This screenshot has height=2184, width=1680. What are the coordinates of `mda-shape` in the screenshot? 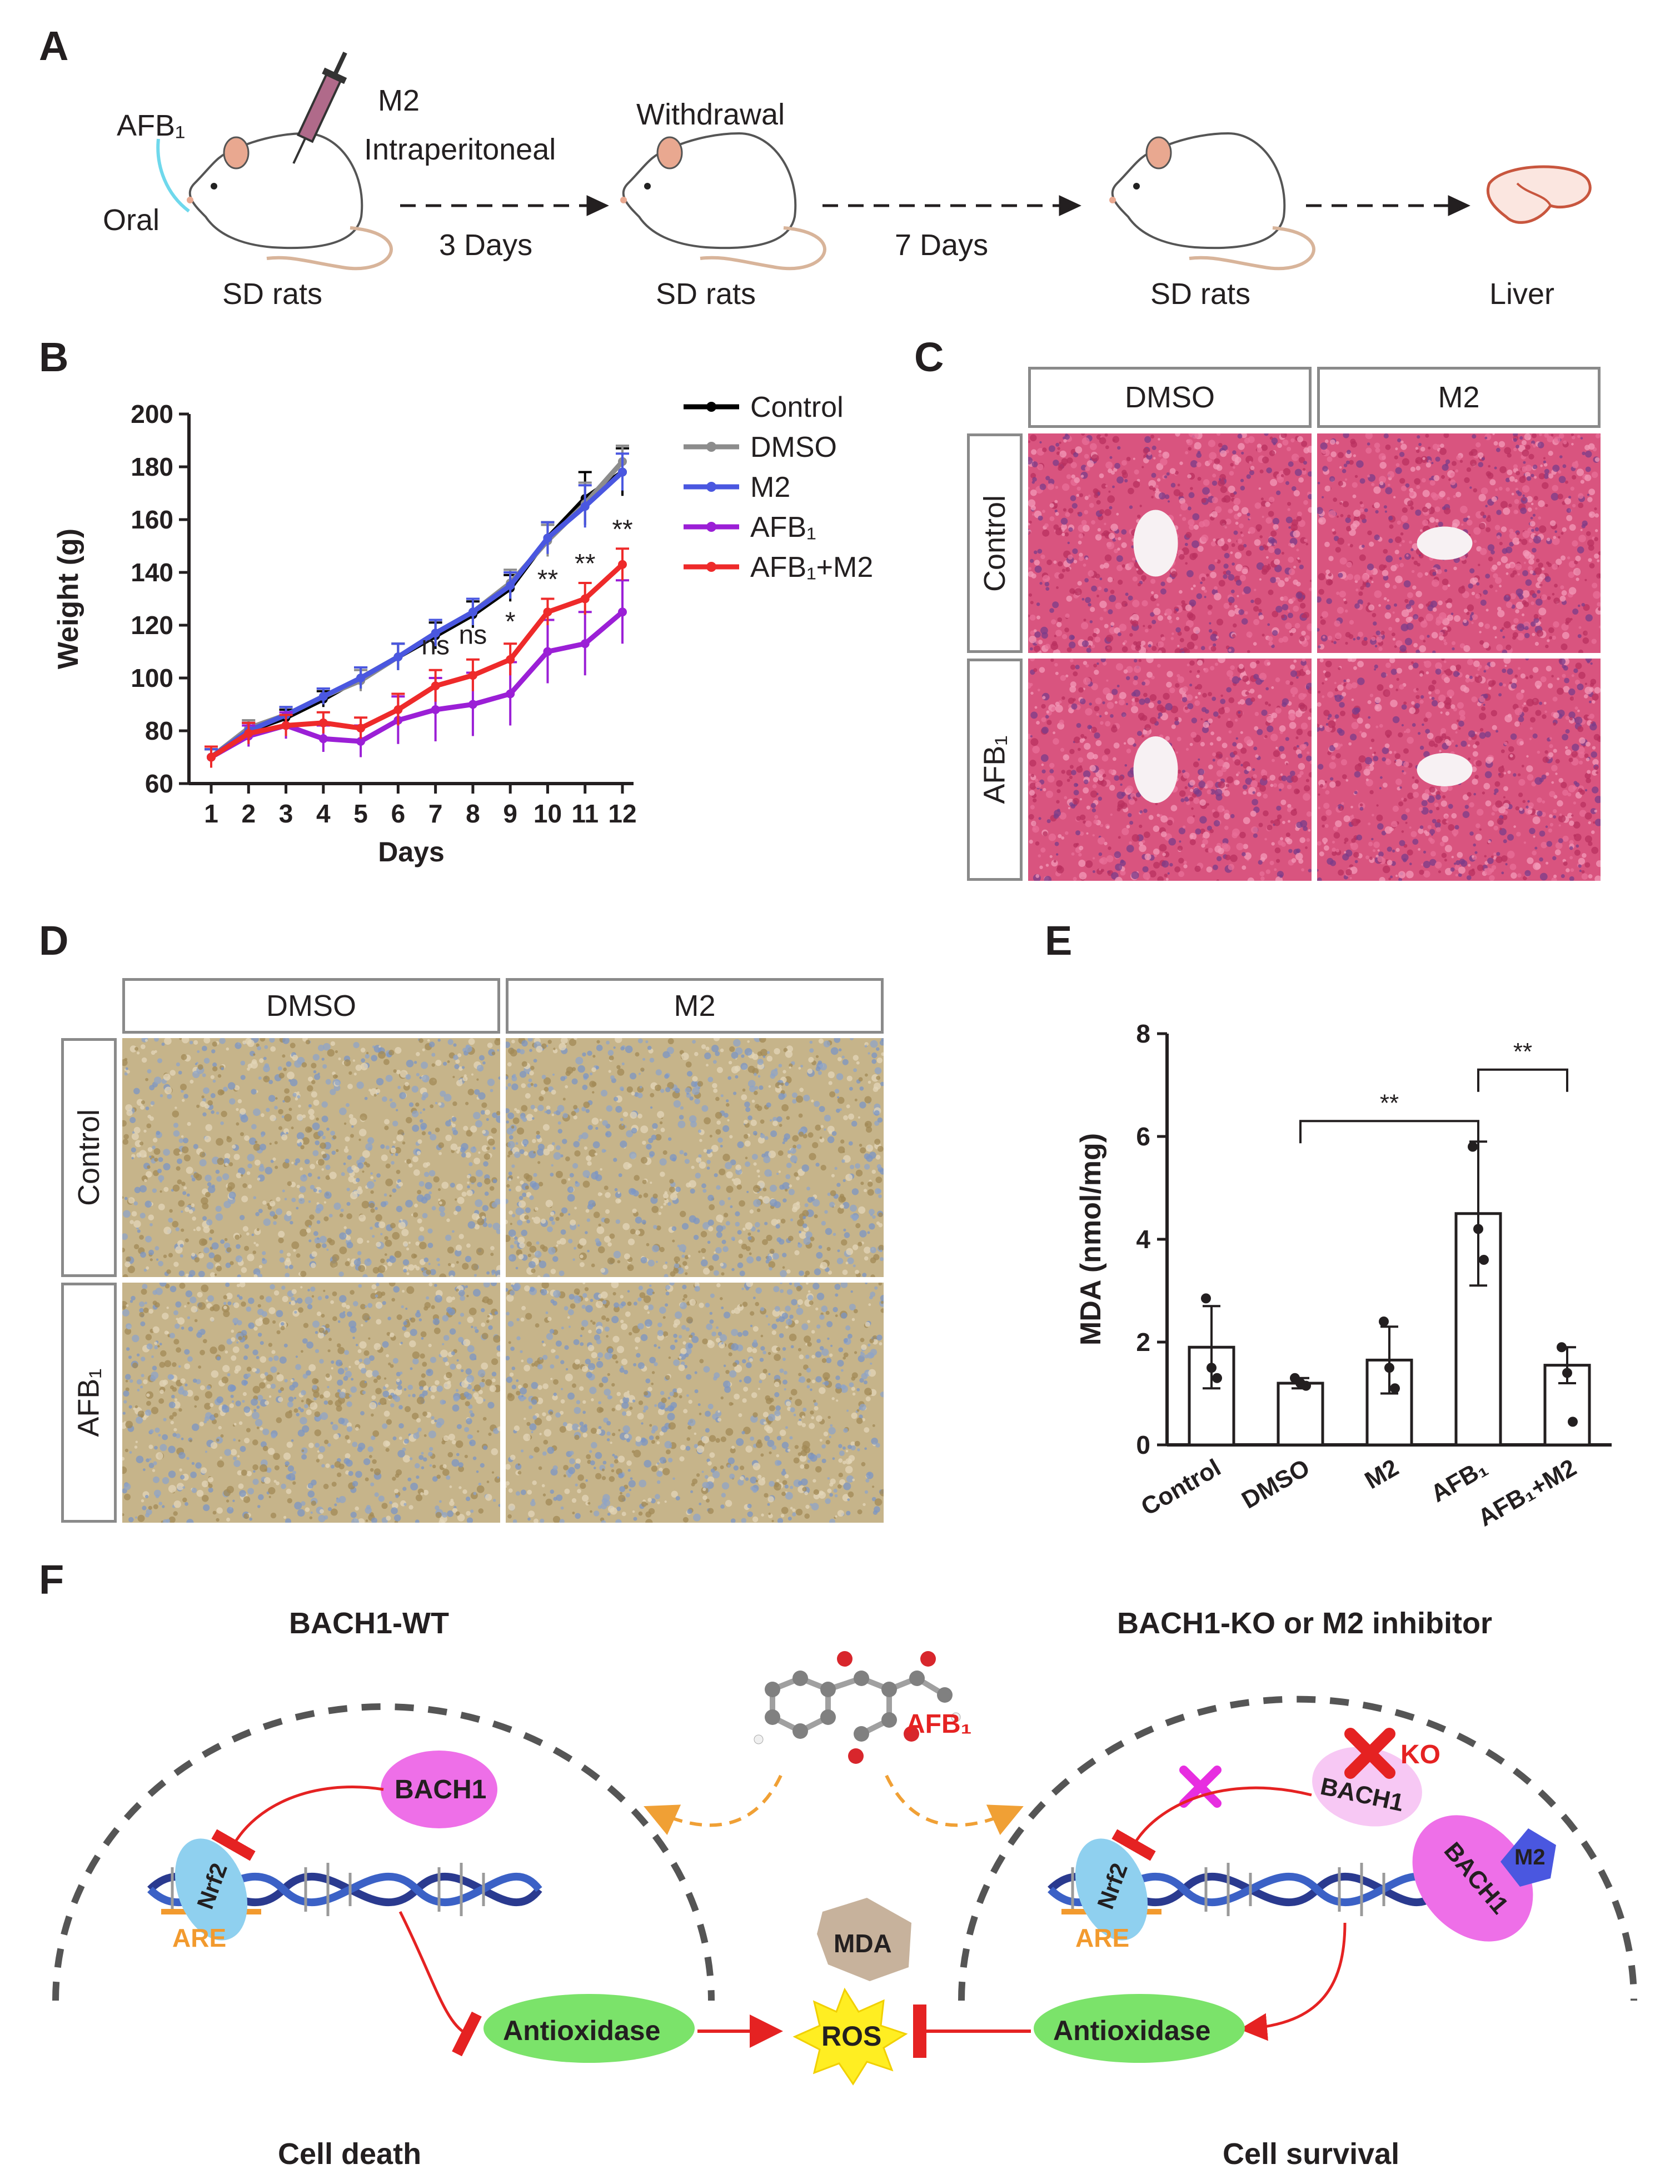 It's located at (864, 1939).